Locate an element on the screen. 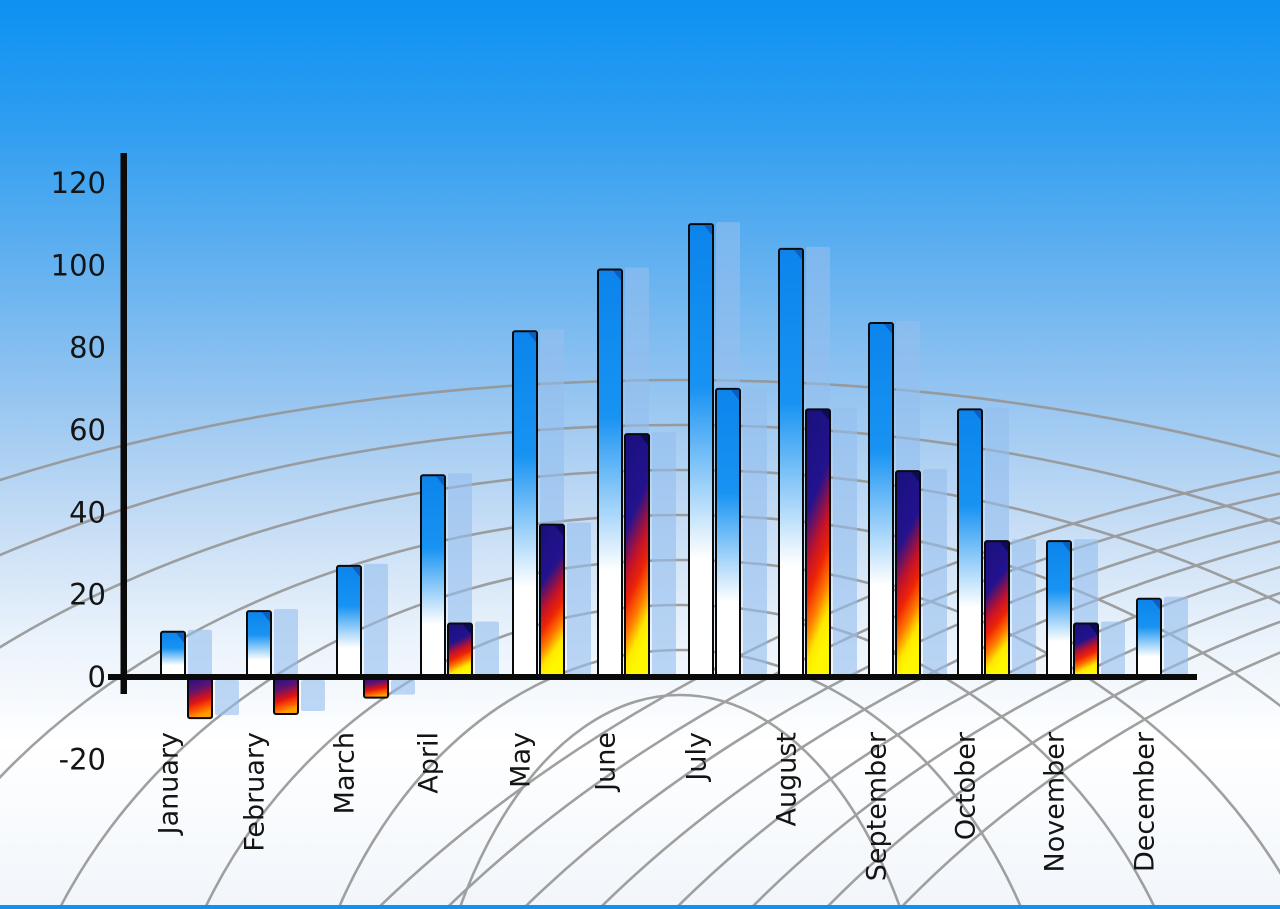 This screenshot has height=909, width=1280. x-label-june: June is located at coordinates (606, 762).